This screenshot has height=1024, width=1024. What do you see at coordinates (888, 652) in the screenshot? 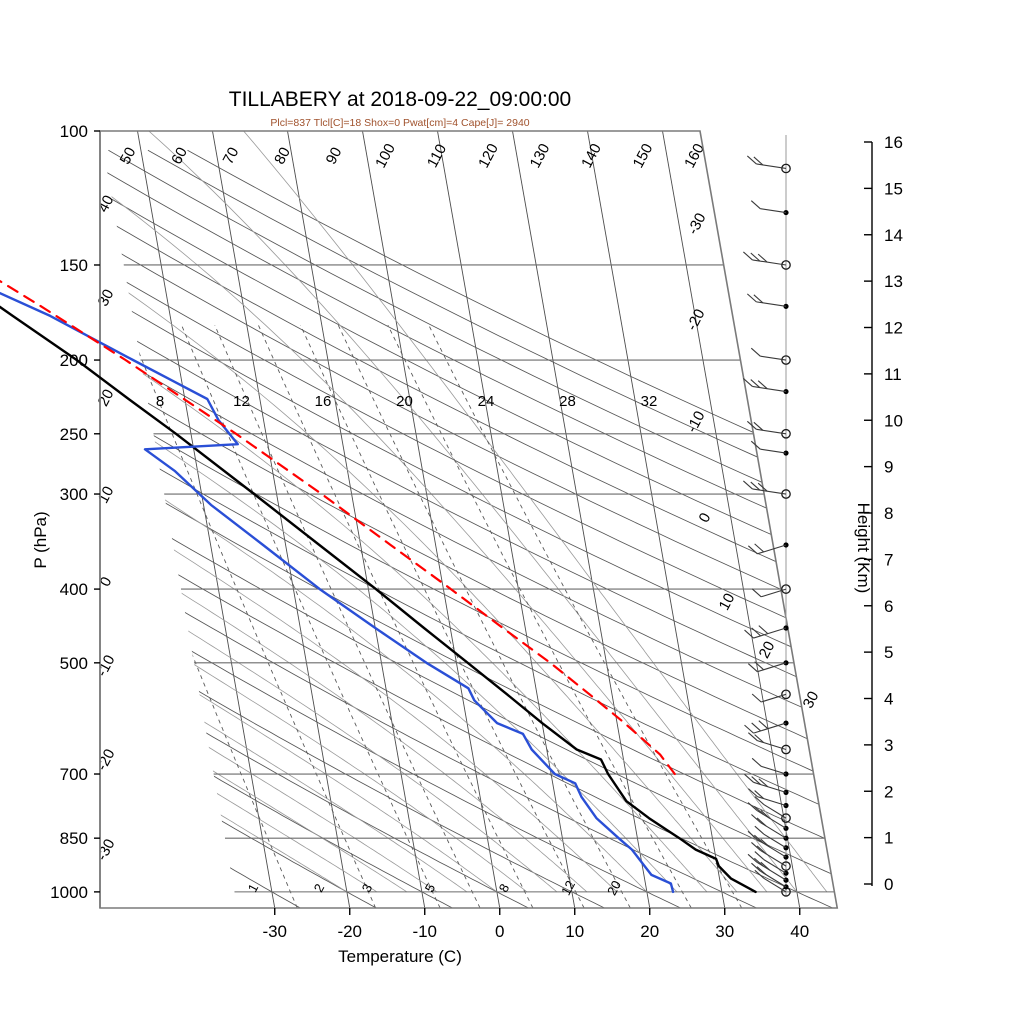
I see `height-tick-label: 5` at bounding box center [888, 652].